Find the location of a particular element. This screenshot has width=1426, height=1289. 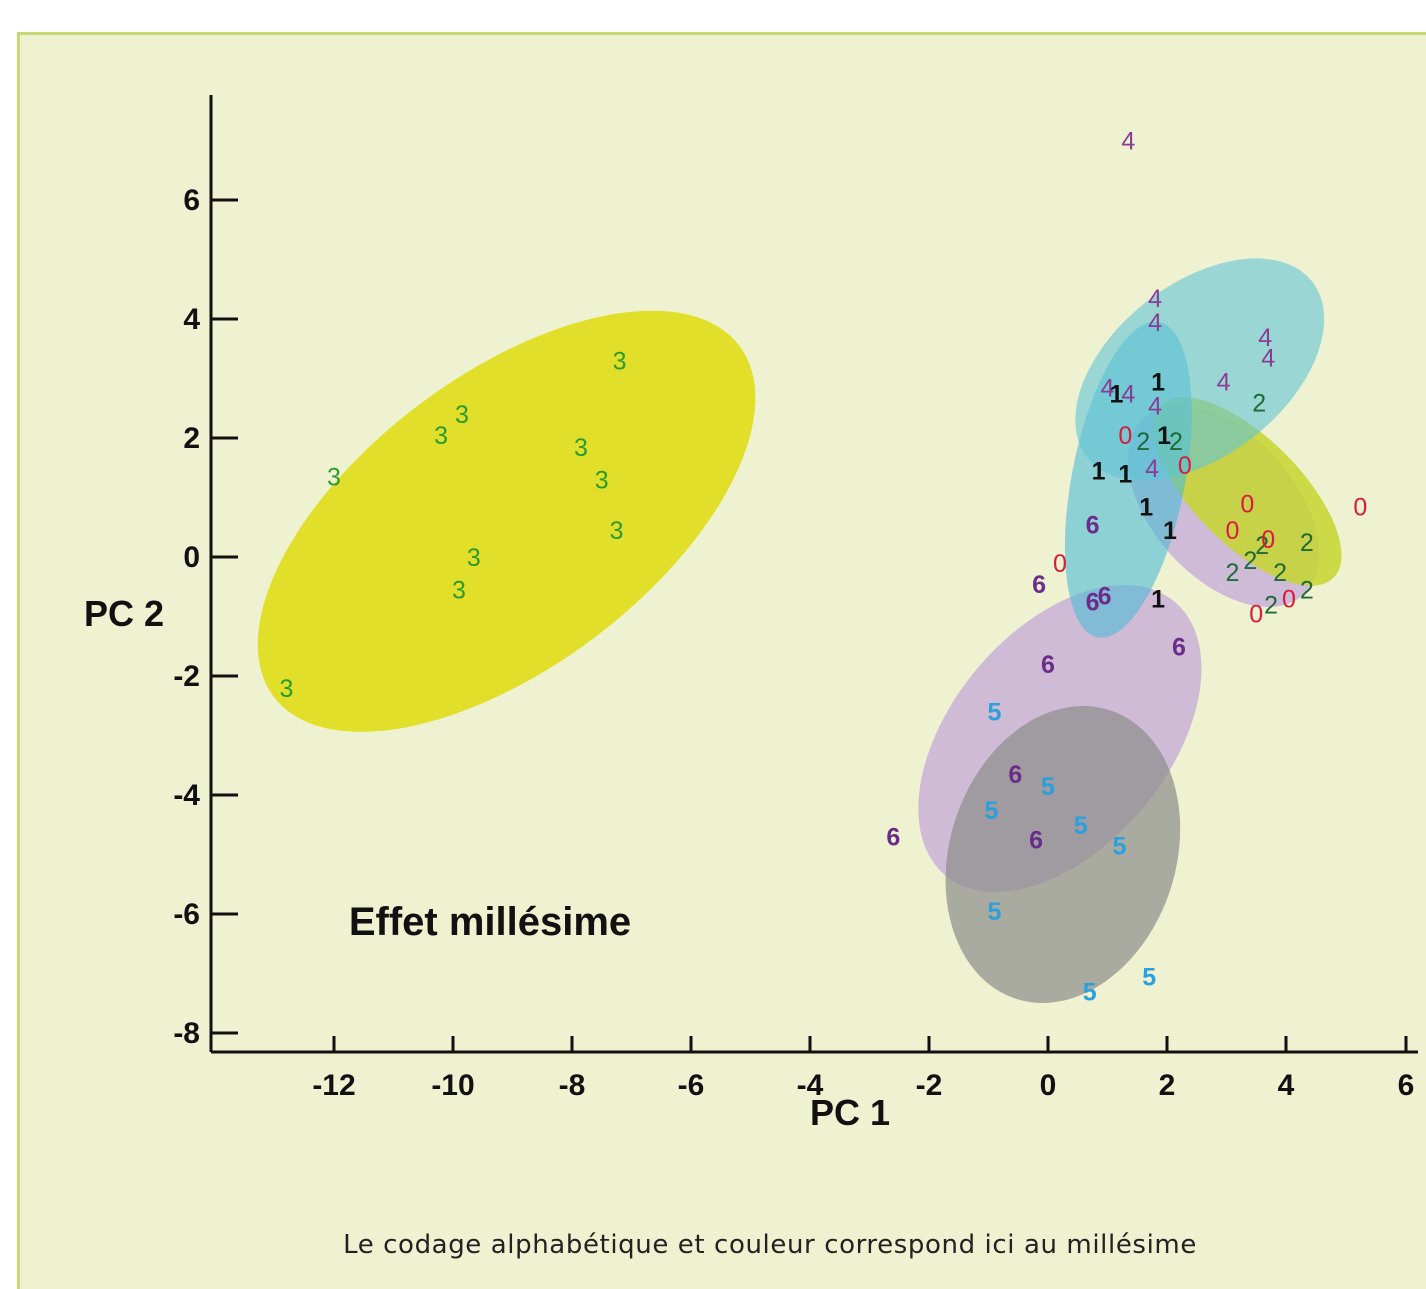

y-tick-label: 4 is located at coordinates (191, 319).